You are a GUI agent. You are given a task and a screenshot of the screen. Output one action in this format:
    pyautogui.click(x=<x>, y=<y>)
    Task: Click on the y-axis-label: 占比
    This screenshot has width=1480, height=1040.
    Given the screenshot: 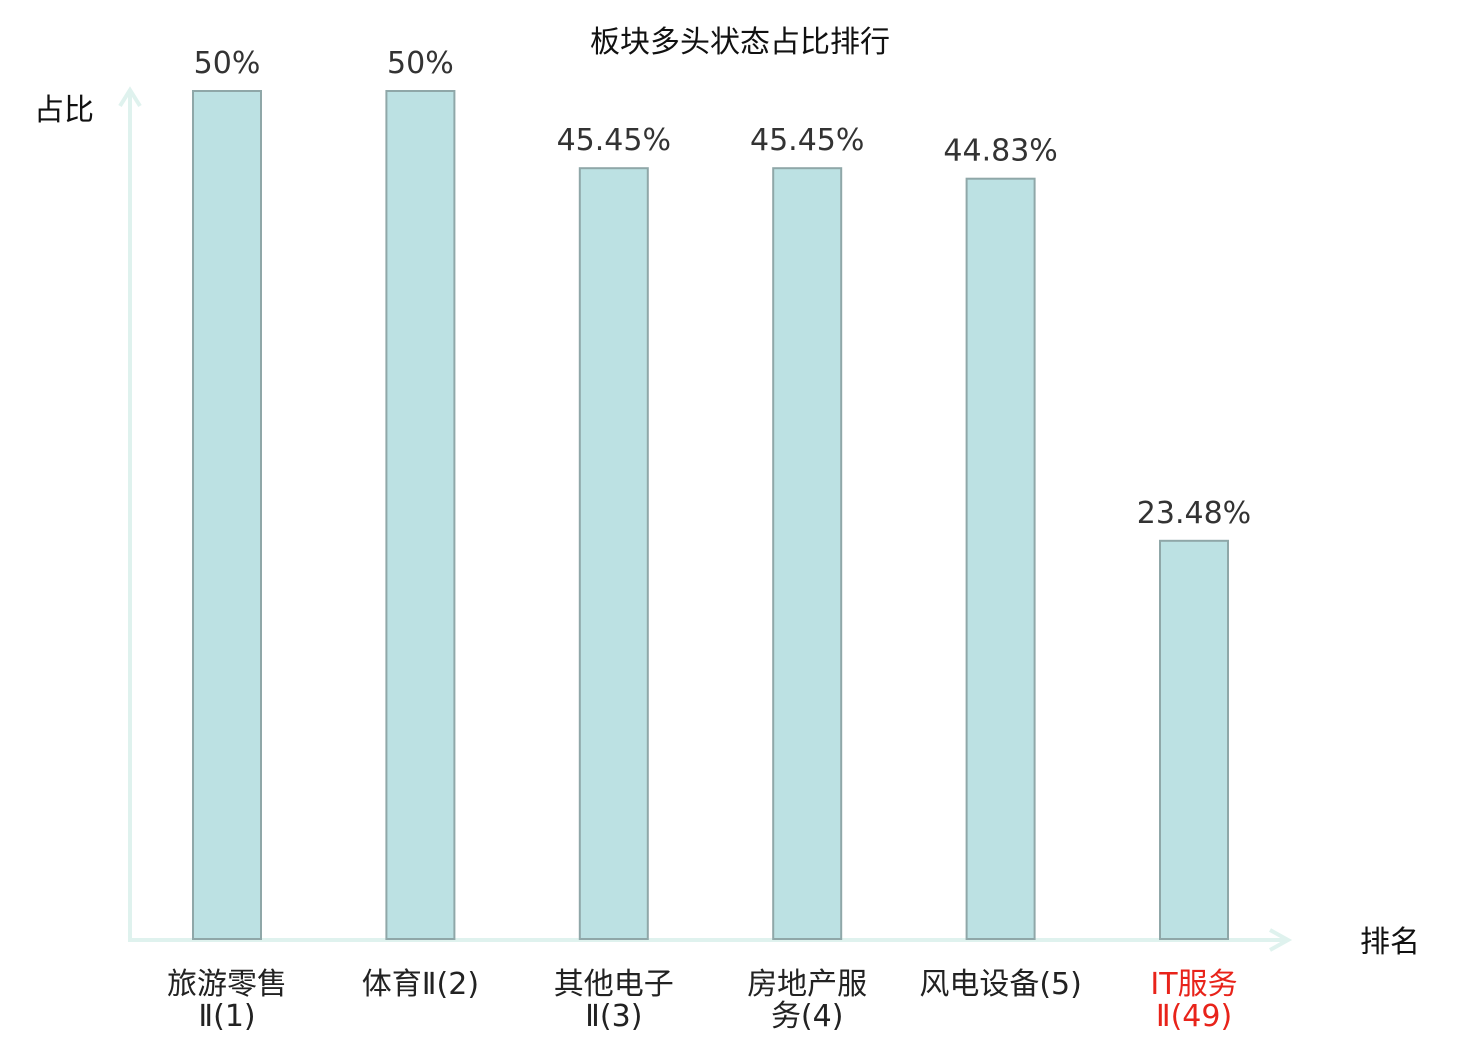 What is the action you would take?
    pyautogui.click(x=64, y=110)
    